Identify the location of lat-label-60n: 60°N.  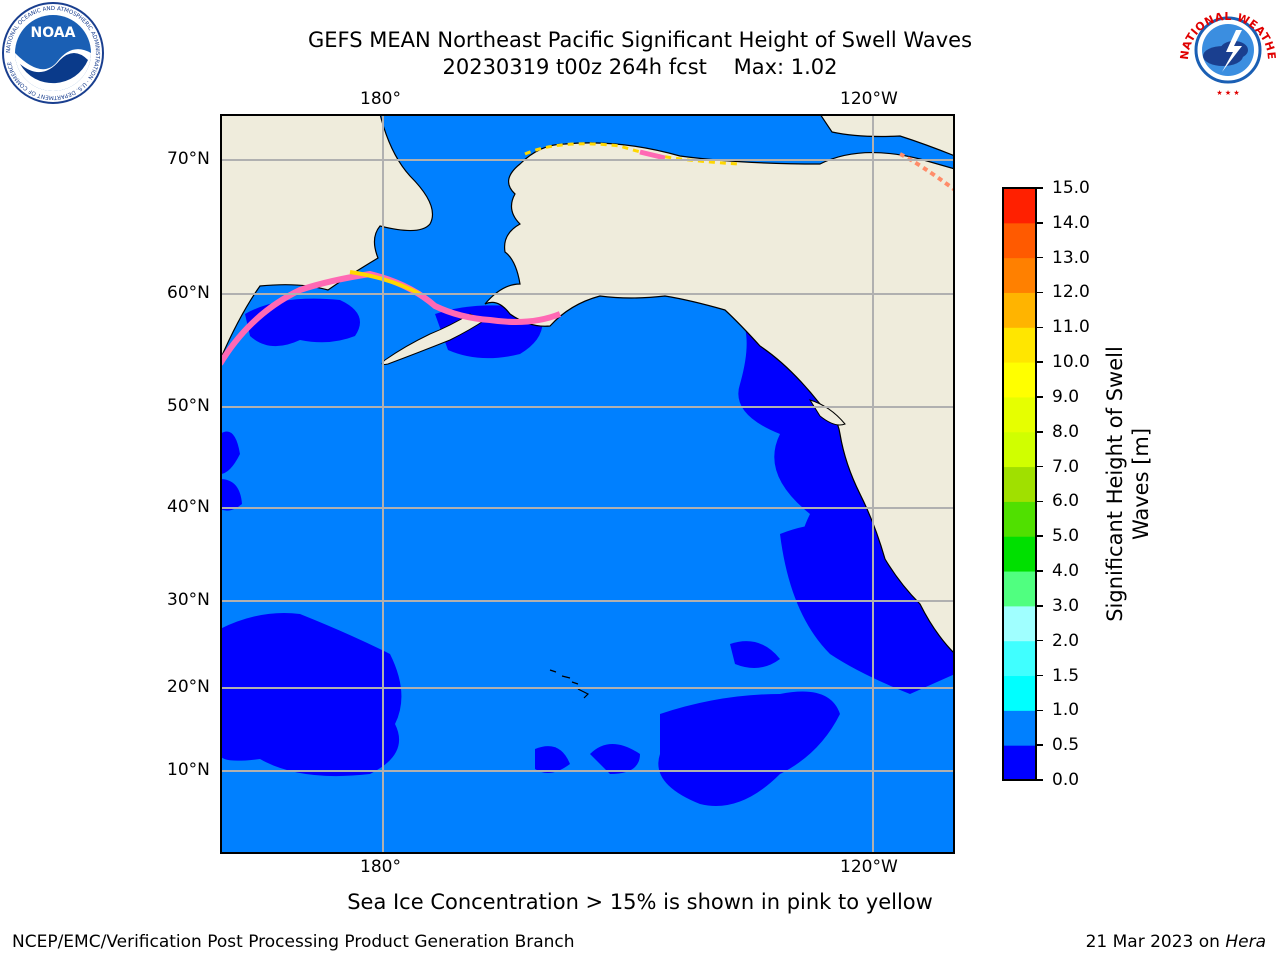
(188, 293).